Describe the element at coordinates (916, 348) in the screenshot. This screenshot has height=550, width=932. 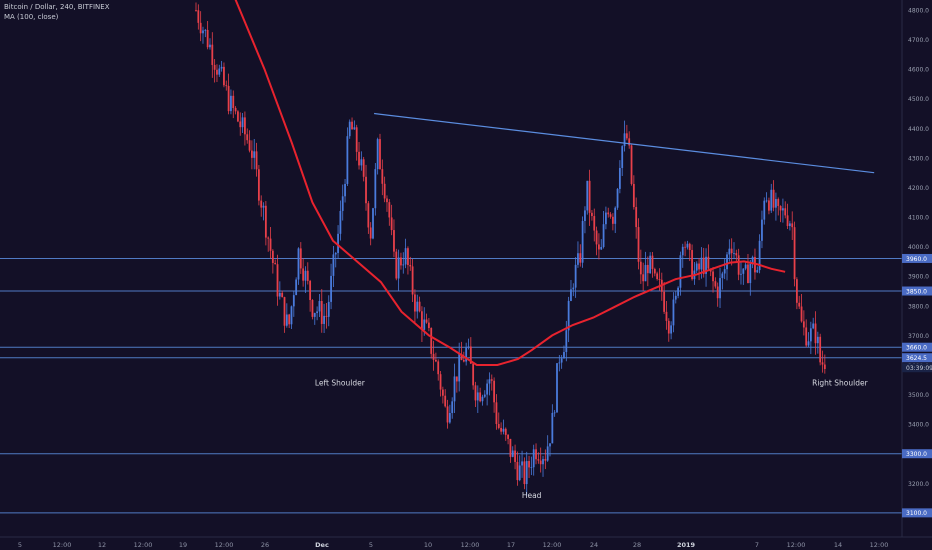
I see `level-label: 3660.0` at that location.